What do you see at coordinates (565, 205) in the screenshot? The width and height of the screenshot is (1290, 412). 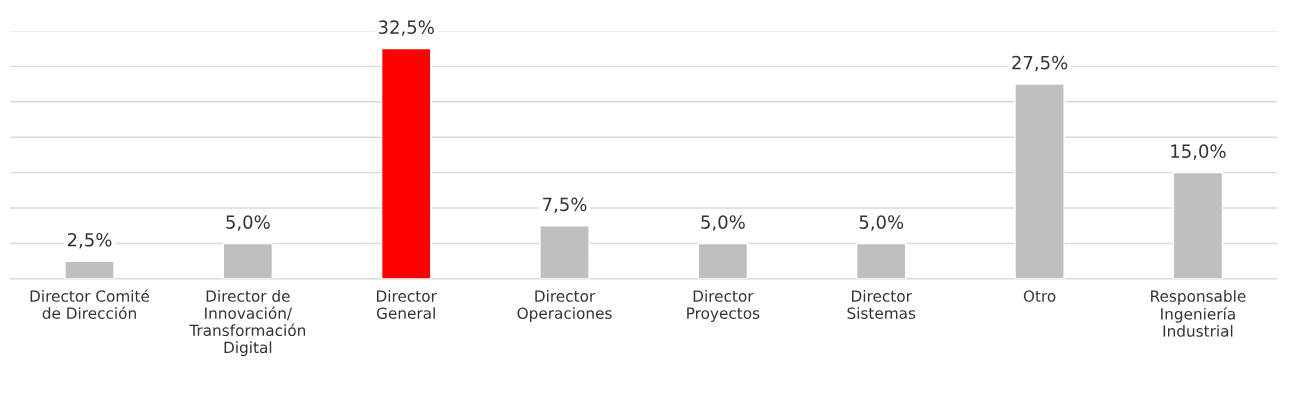 I see `data-label: 7,5%` at bounding box center [565, 205].